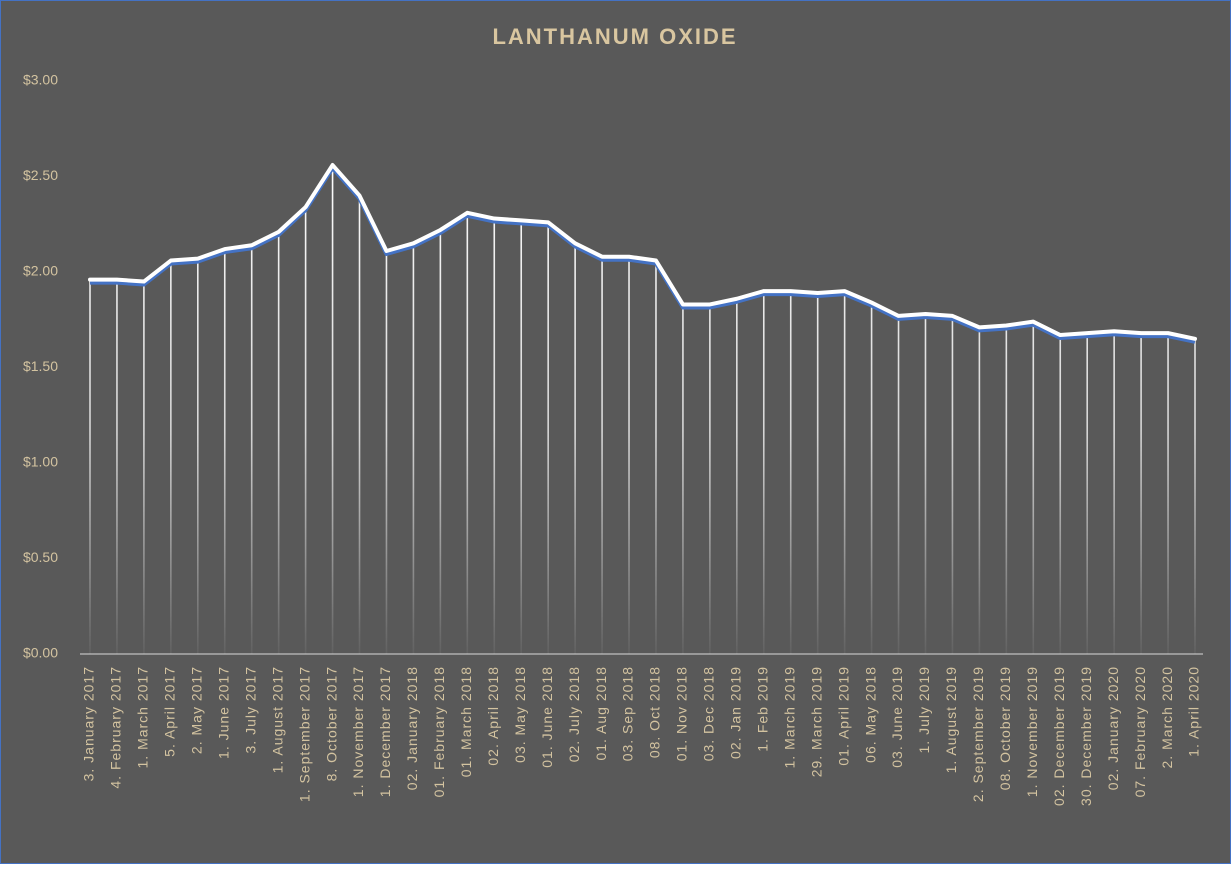 The image size is (1231, 869). What do you see at coordinates (493, 716) in the screenshot?
I see `x-tick-label: 02. April 2018` at bounding box center [493, 716].